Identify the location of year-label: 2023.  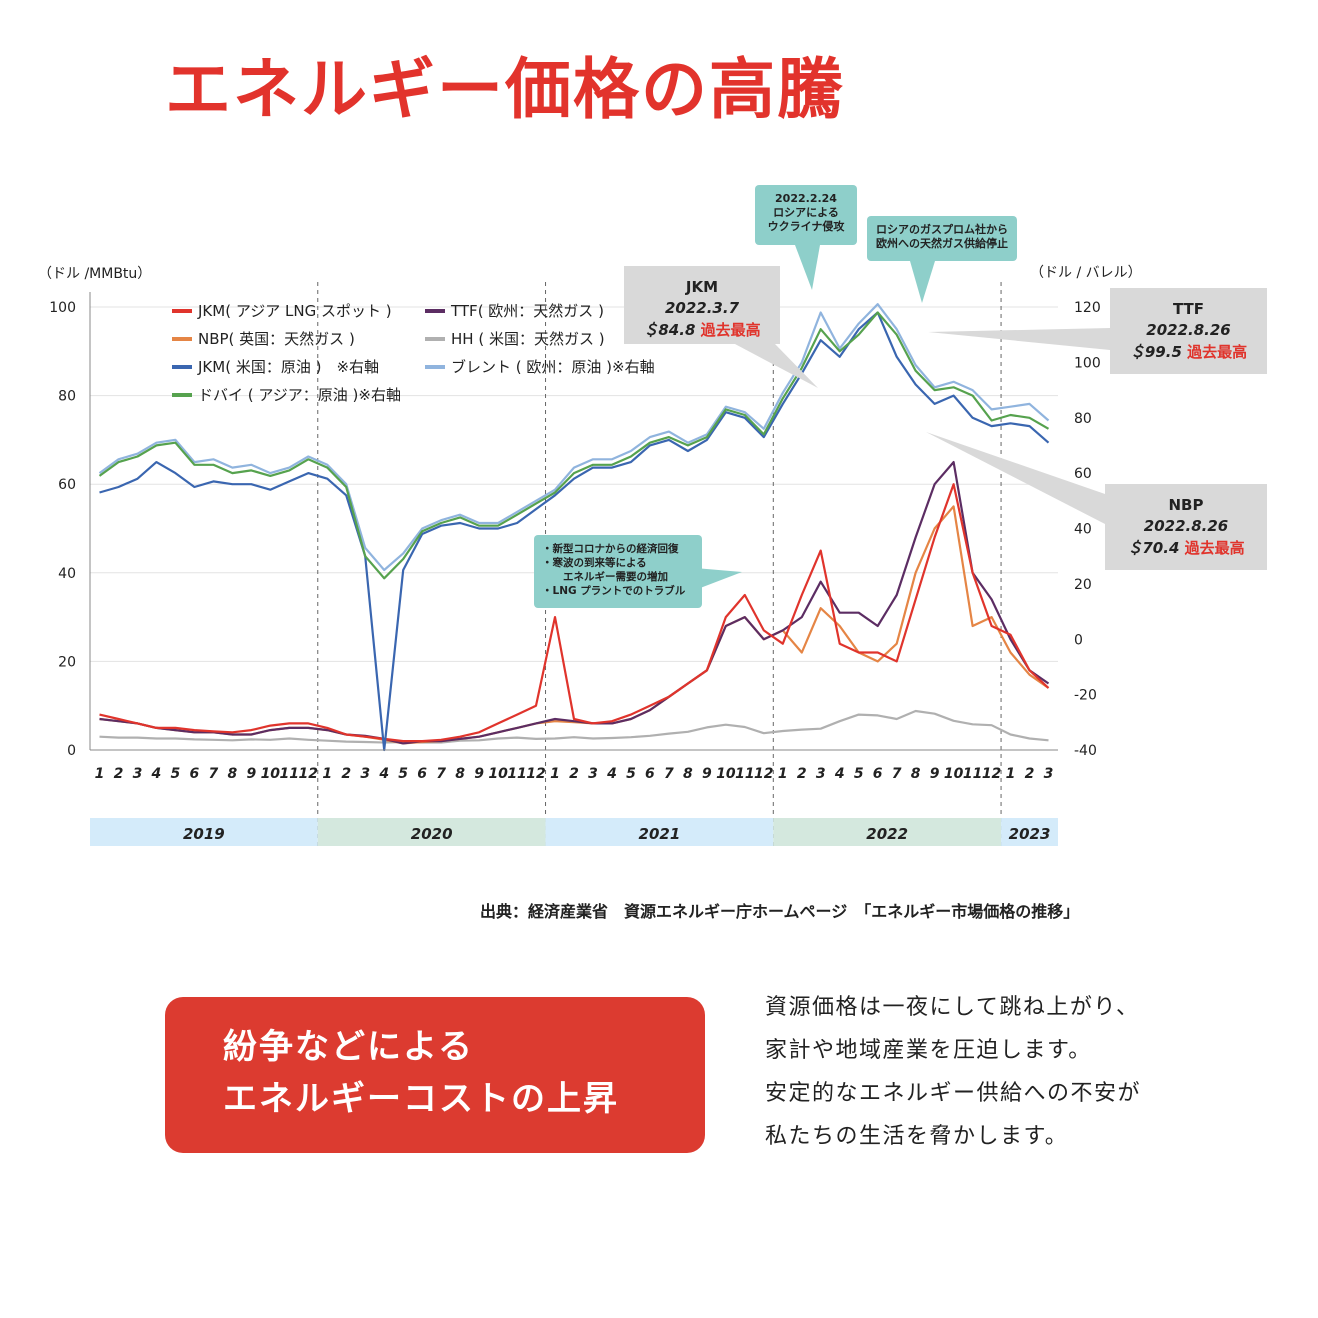
(1030, 834).